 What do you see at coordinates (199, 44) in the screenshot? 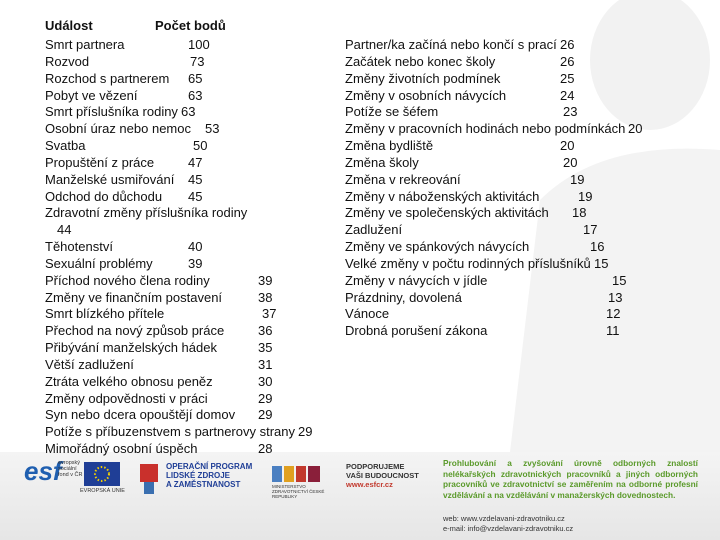
I see `event-points: 100` at bounding box center [199, 44].